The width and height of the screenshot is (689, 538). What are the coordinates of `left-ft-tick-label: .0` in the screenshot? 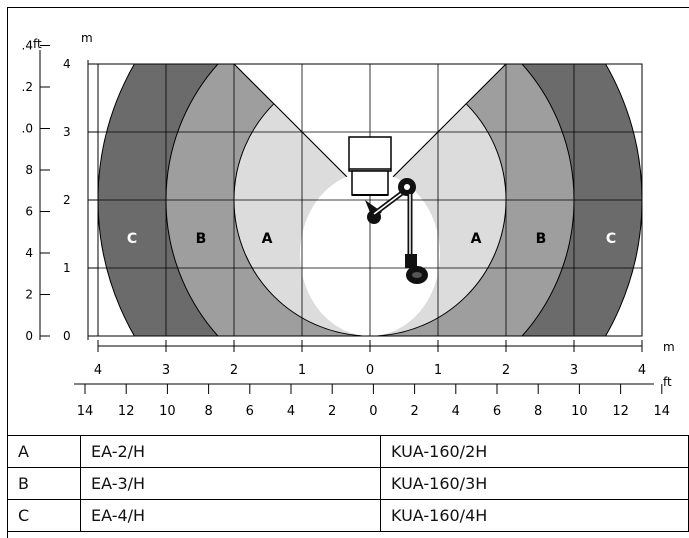 It's located at (27, 129).